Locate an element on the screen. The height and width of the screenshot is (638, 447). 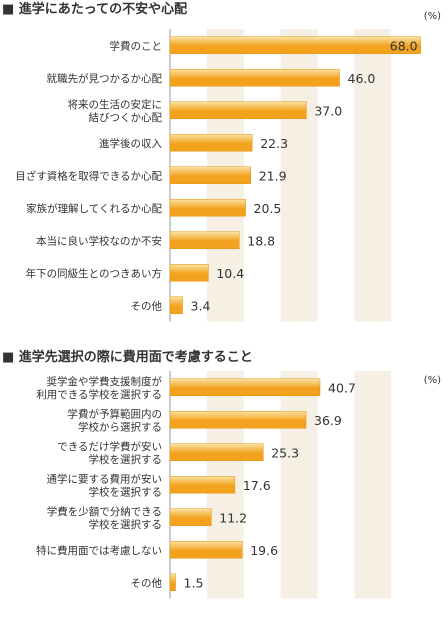
category-label: 結びつくか心配 is located at coordinates (126, 117).